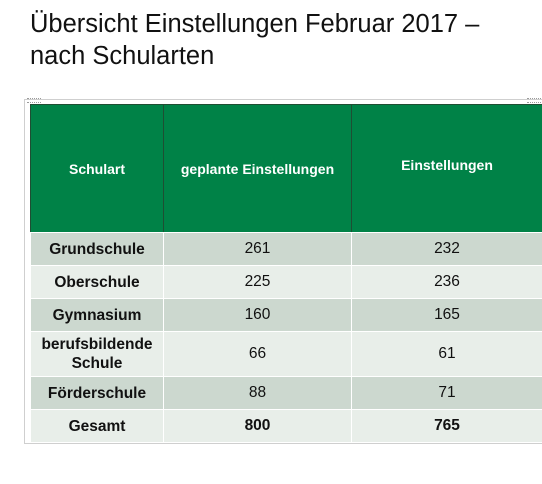 This screenshot has height=484, width=542. I want to click on table-row: Förderschule 88 71, so click(286, 393).